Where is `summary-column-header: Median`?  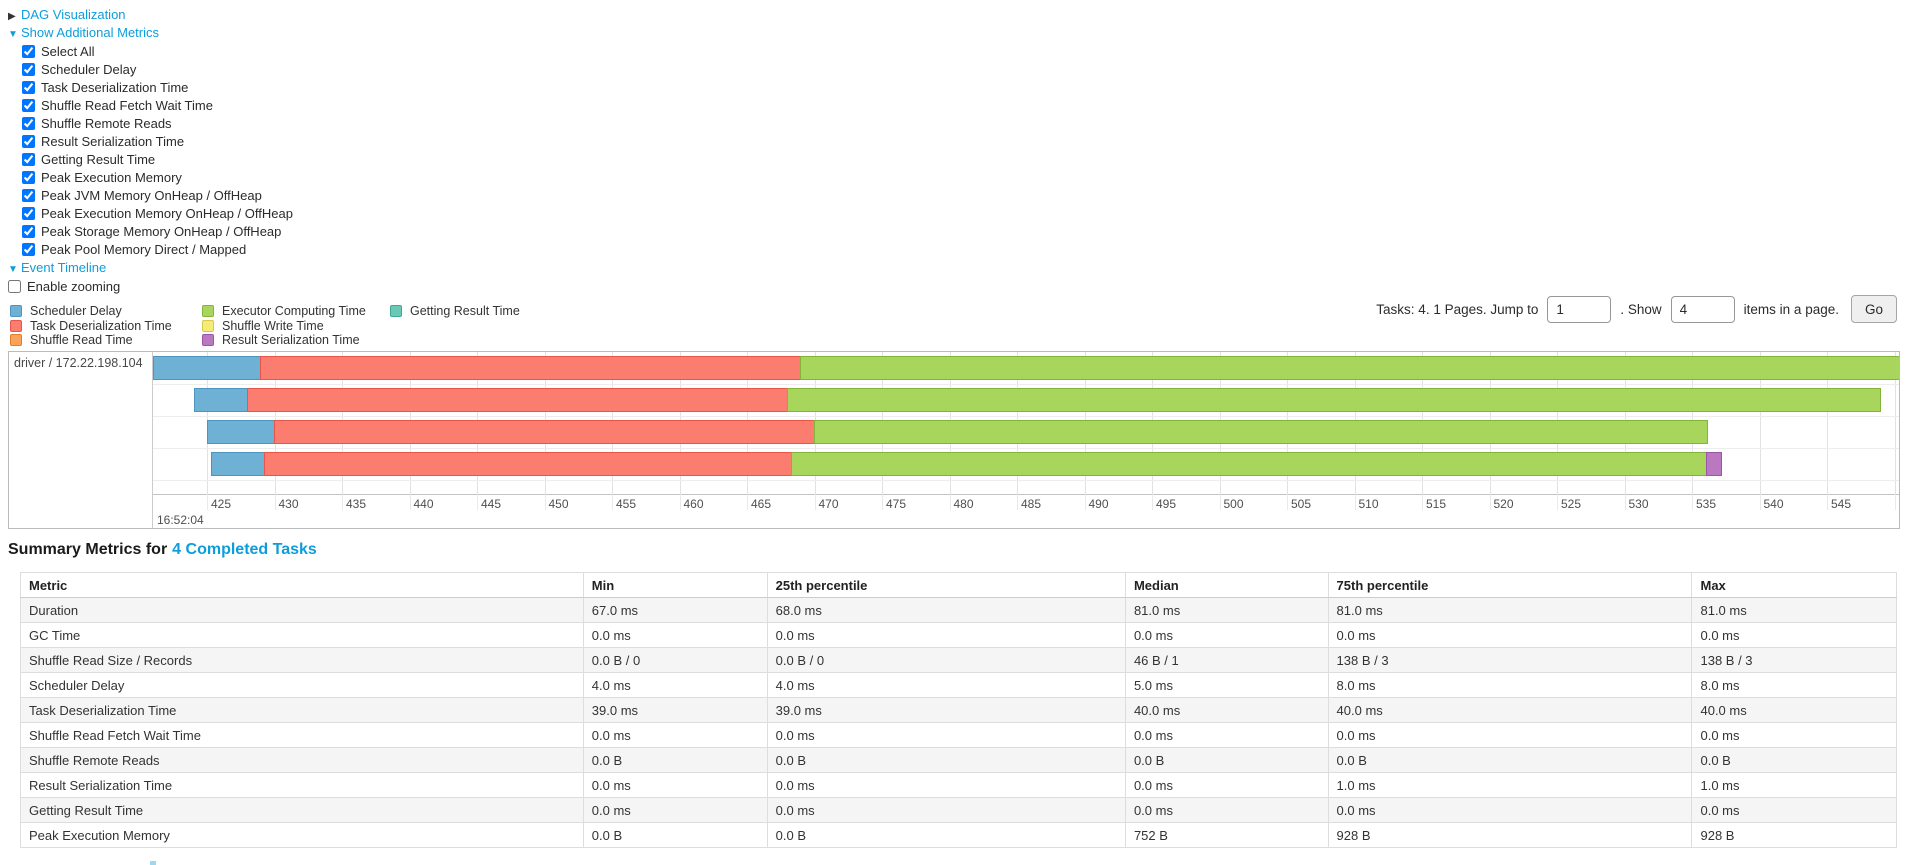 summary-column-header: Median is located at coordinates (1226, 585).